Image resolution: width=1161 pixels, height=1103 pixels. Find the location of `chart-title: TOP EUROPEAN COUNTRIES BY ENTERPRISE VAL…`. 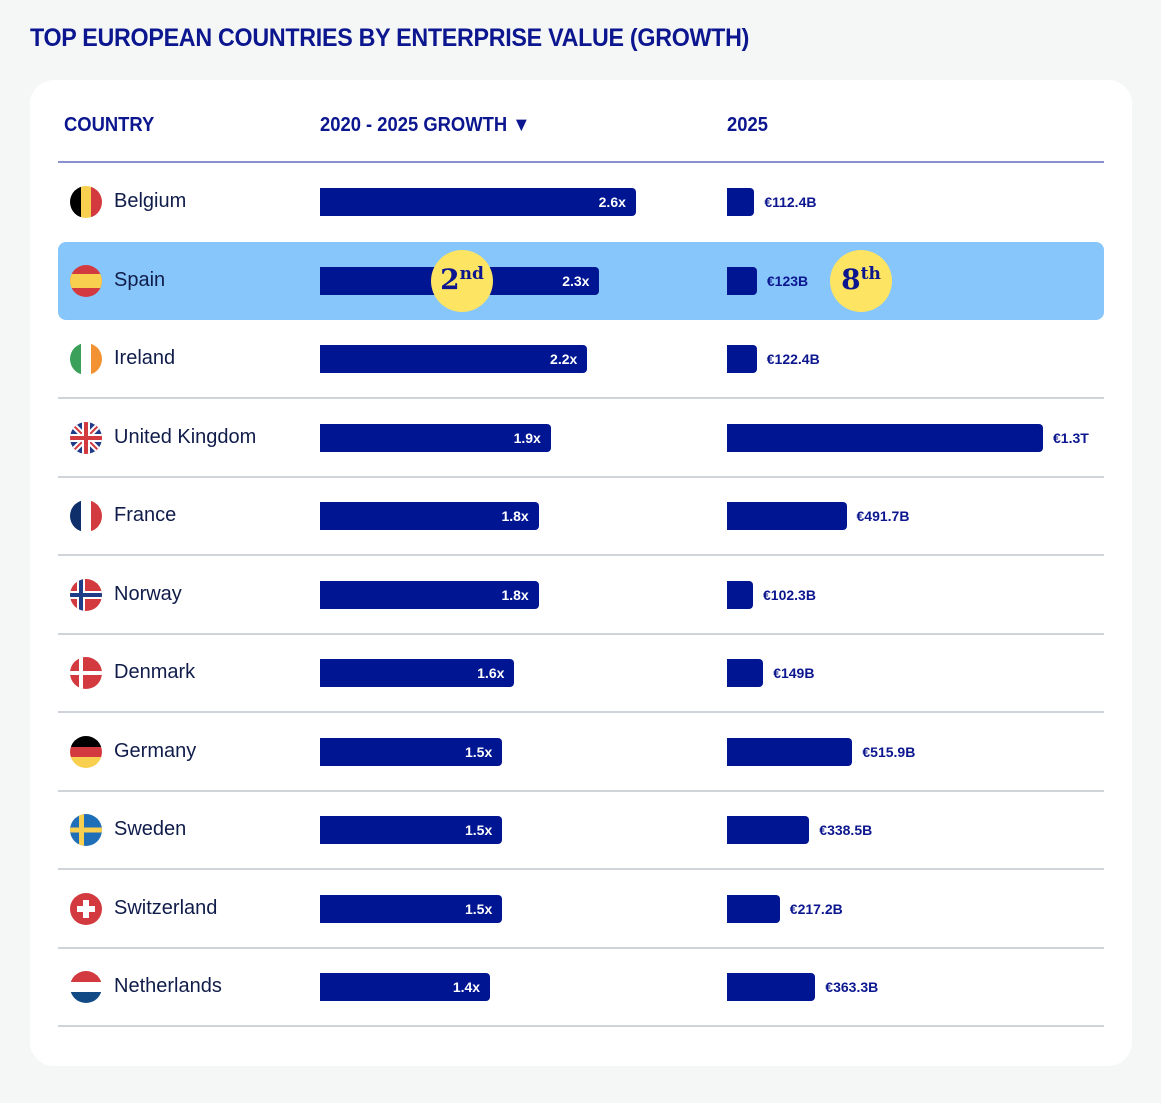

chart-title: TOP EUROPEAN COUNTRIES BY ENTERPRISE VAL… is located at coordinates (390, 38).